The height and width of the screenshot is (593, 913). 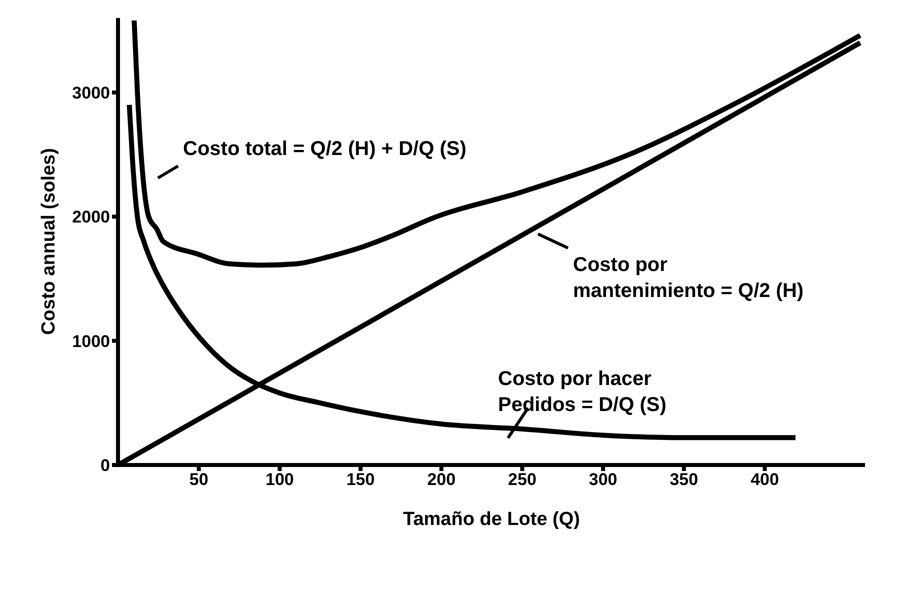 What do you see at coordinates (49, 241) in the screenshot?
I see `y-axis-title: Costo annual (soles)` at bounding box center [49, 241].